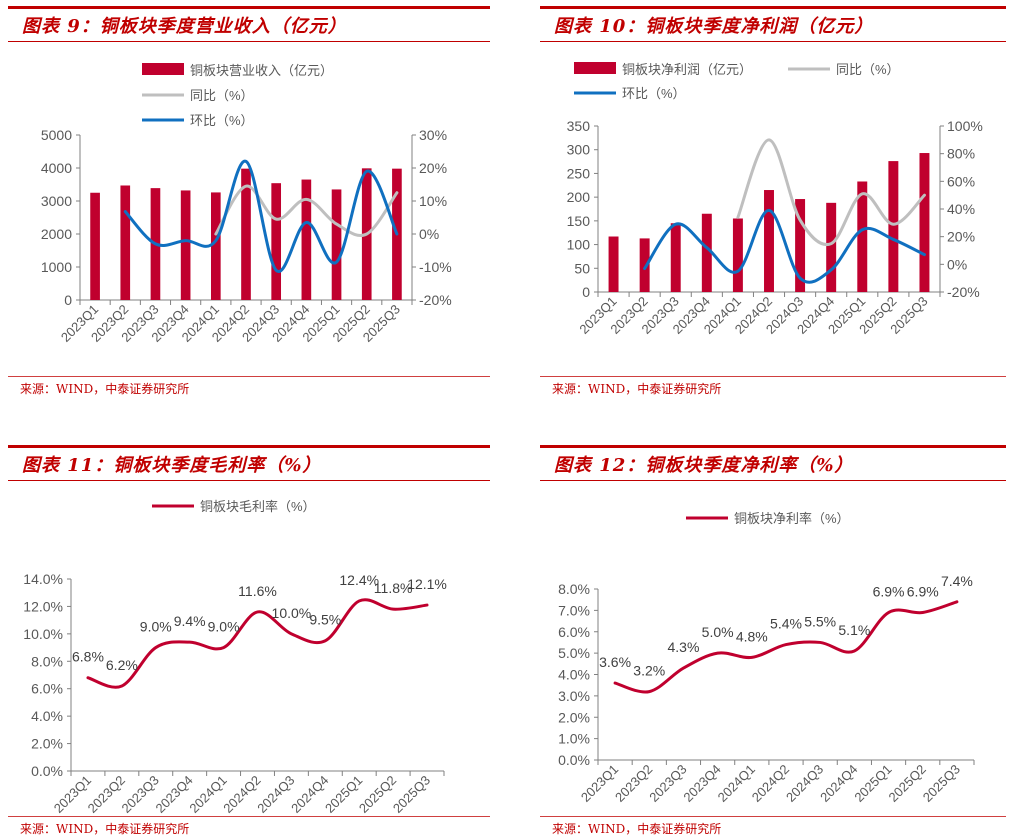 The height and width of the screenshot is (837, 1011). I want to click on y2-tick-label: -10%, so click(435, 267).